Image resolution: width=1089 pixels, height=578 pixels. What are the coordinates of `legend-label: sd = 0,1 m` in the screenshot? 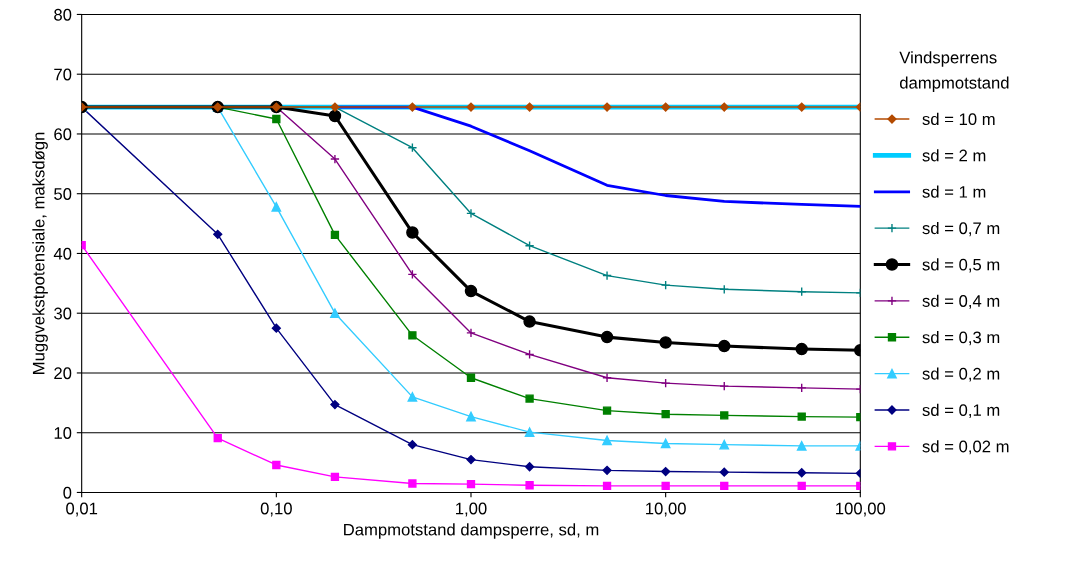 It's located at (961, 410).